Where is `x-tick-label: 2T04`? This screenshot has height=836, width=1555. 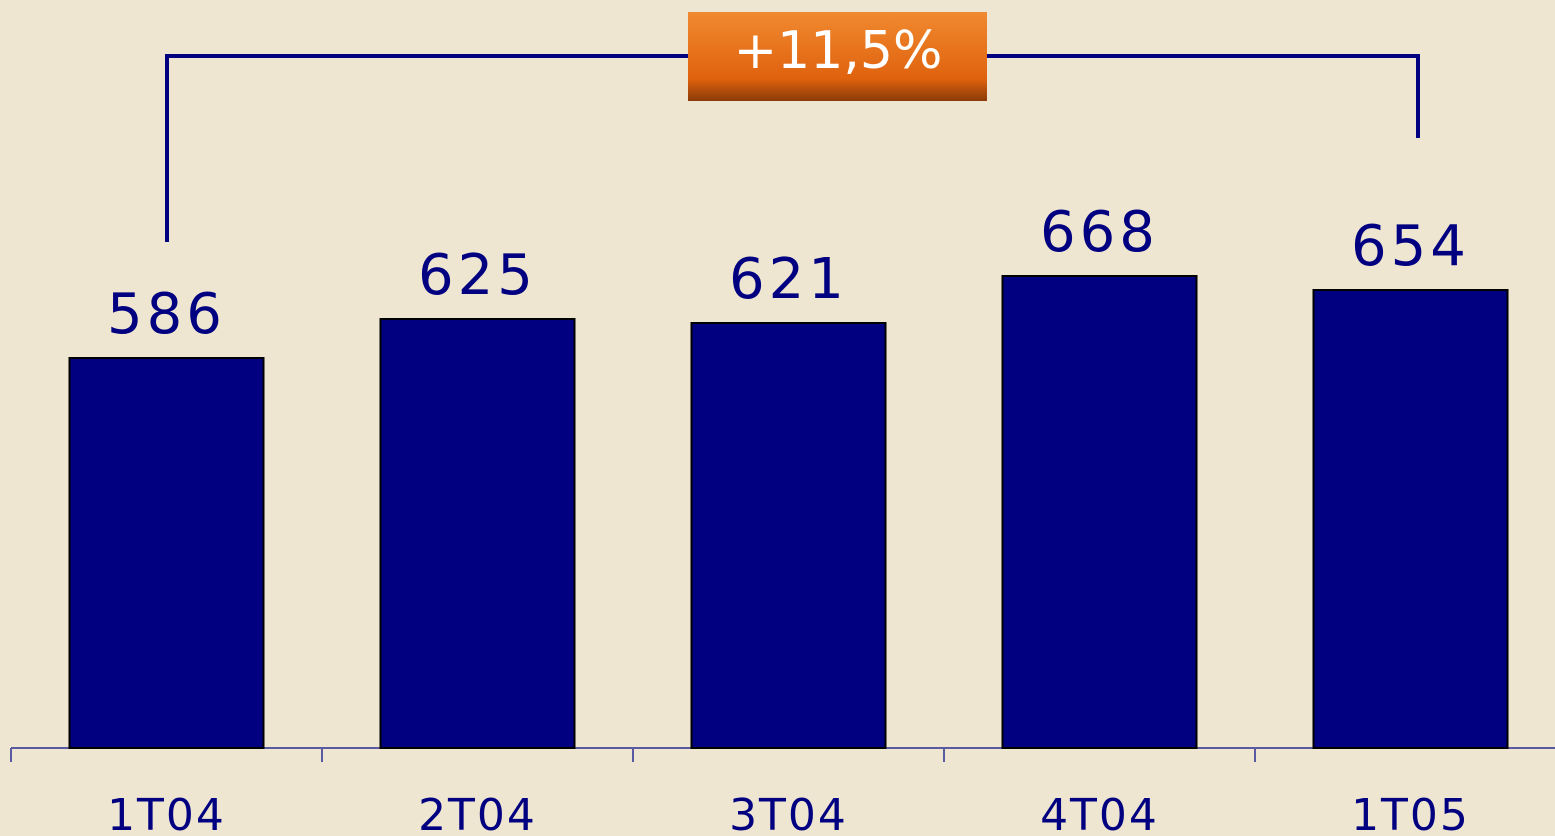
x-tick-label: 2T04 is located at coordinates (477, 813).